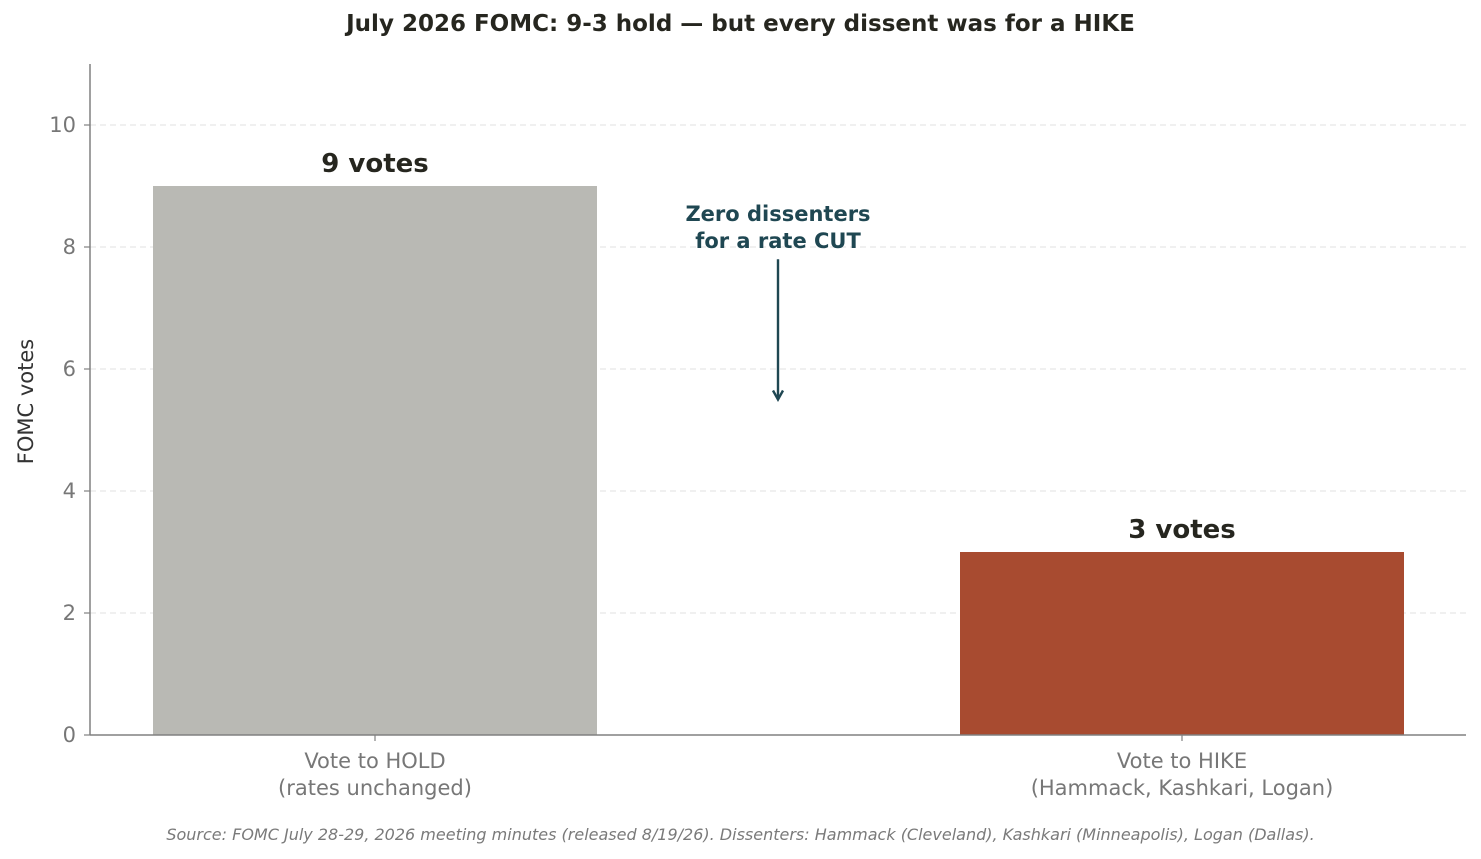 The height and width of the screenshot is (859, 1481). What do you see at coordinates (26, 401) in the screenshot?
I see `y-axis-label: FOMC votes` at bounding box center [26, 401].